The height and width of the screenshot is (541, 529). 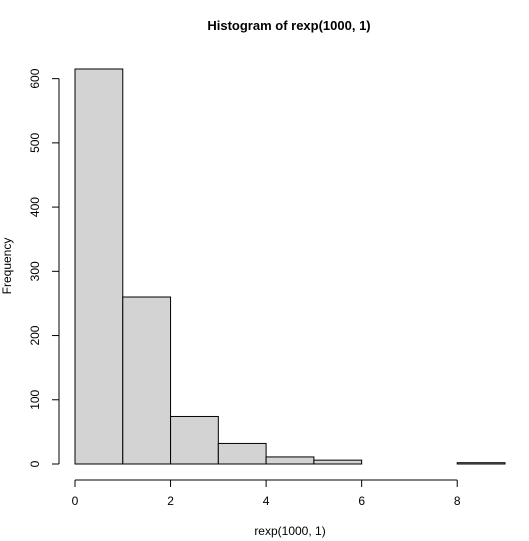 What do you see at coordinates (44, 267) in the screenshot?
I see `y-axis: 0 100 200 300 400 500 600` at bounding box center [44, 267].